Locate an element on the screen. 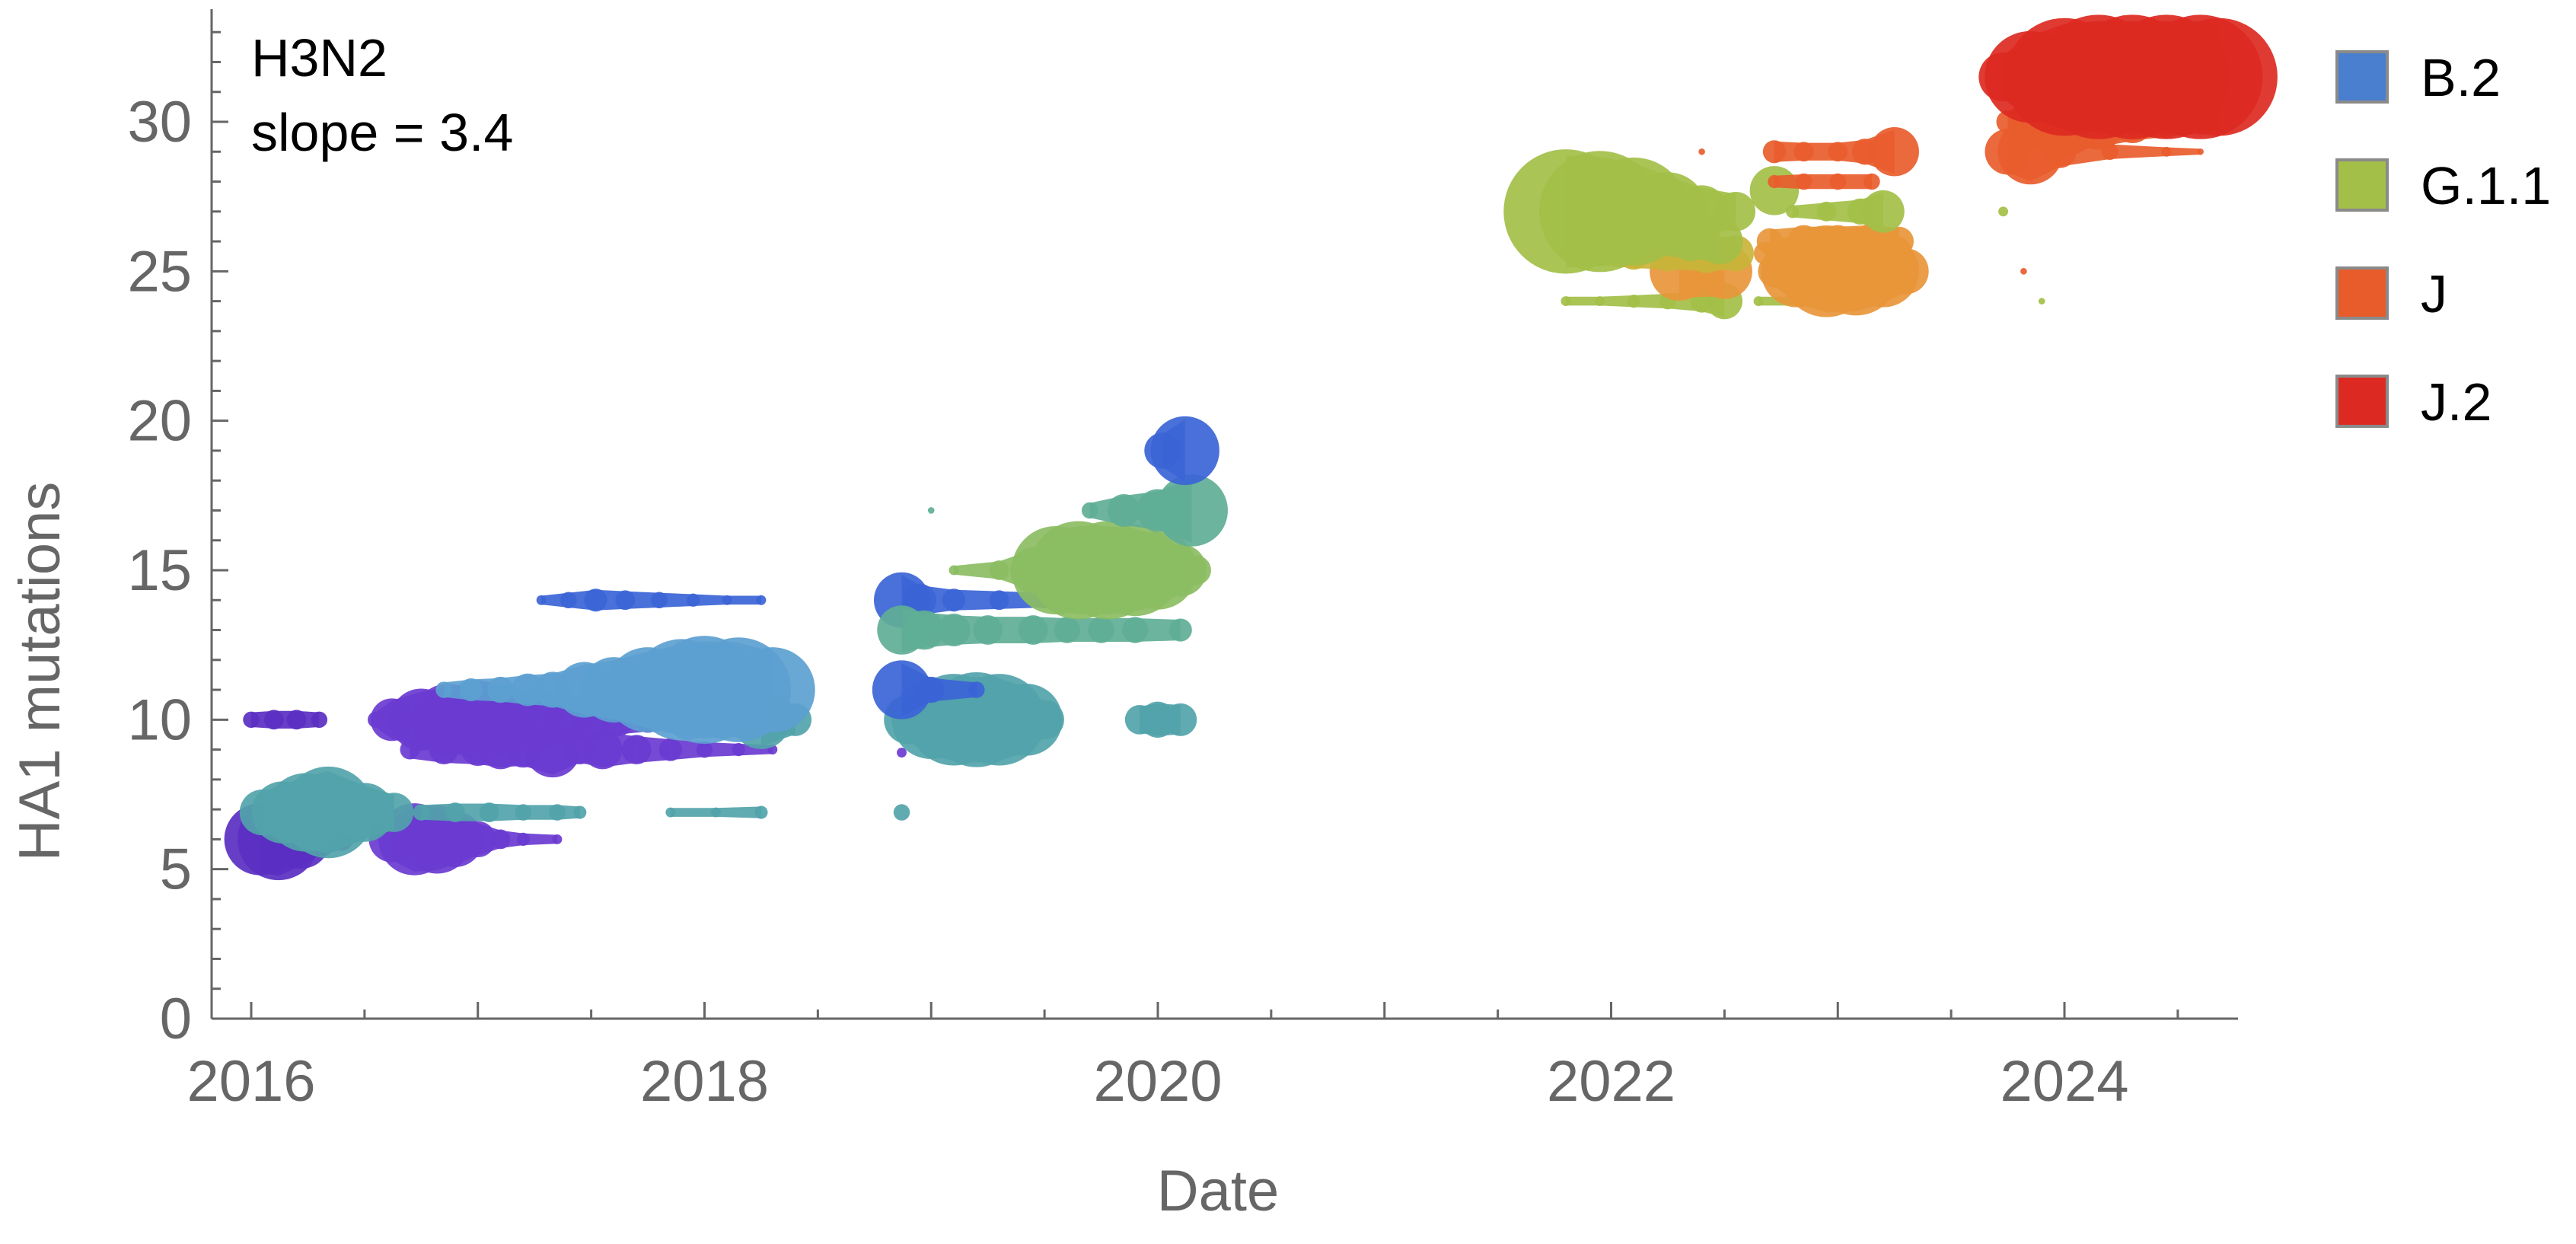  annotation-title: H3N2 is located at coordinates (319, 58).